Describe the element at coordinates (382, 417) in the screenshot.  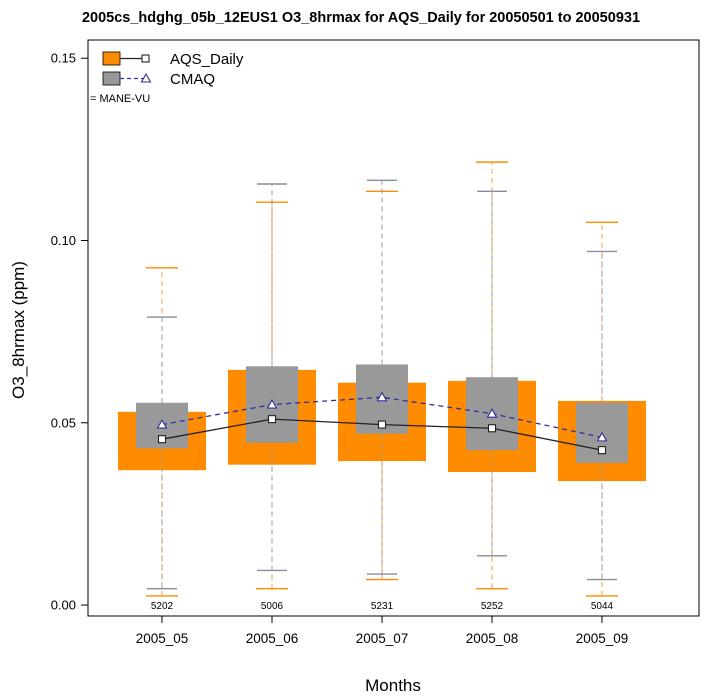
I see `cmaq-median-line` at that location.